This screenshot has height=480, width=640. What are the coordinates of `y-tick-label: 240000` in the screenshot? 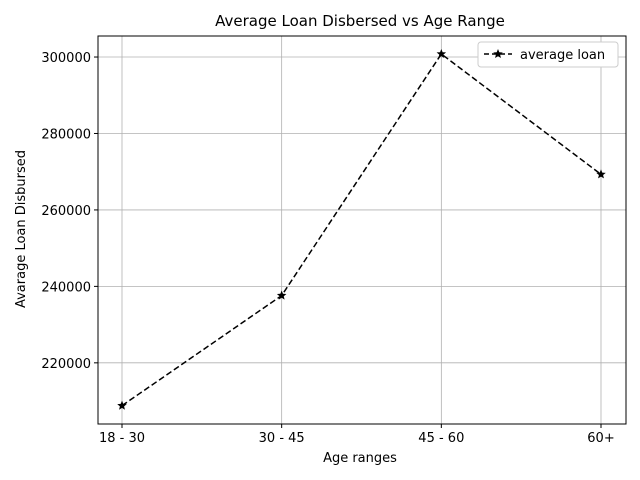 It's located at (66, 287).